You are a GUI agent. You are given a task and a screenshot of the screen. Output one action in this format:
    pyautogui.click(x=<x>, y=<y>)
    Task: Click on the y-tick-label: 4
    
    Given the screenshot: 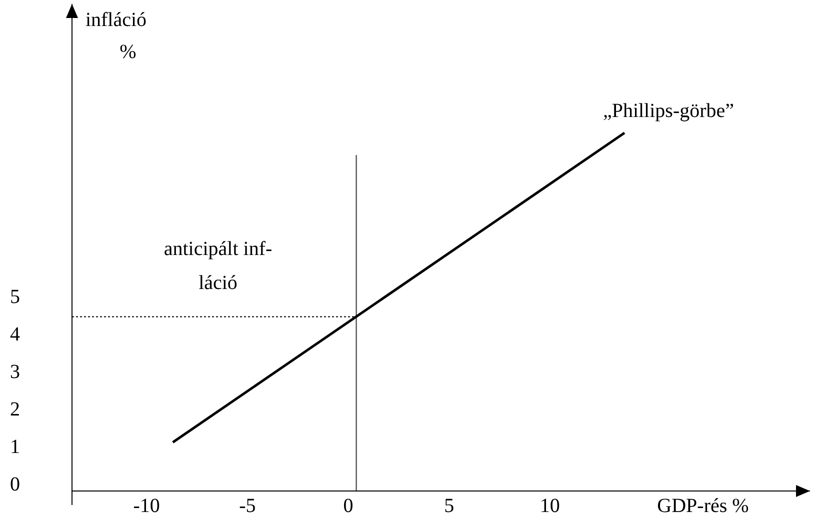 What is the action you would take?
    pyautogui.click(x=15, y=335)
    